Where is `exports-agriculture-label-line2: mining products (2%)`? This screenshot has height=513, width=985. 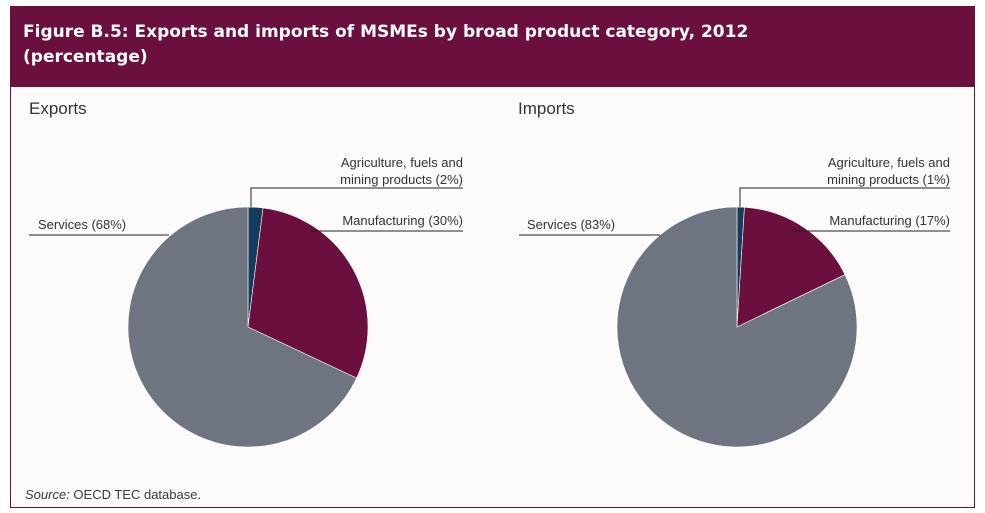 exports-agriculture-label-line2: mining products (2%) is located at coordinates (401, 179).